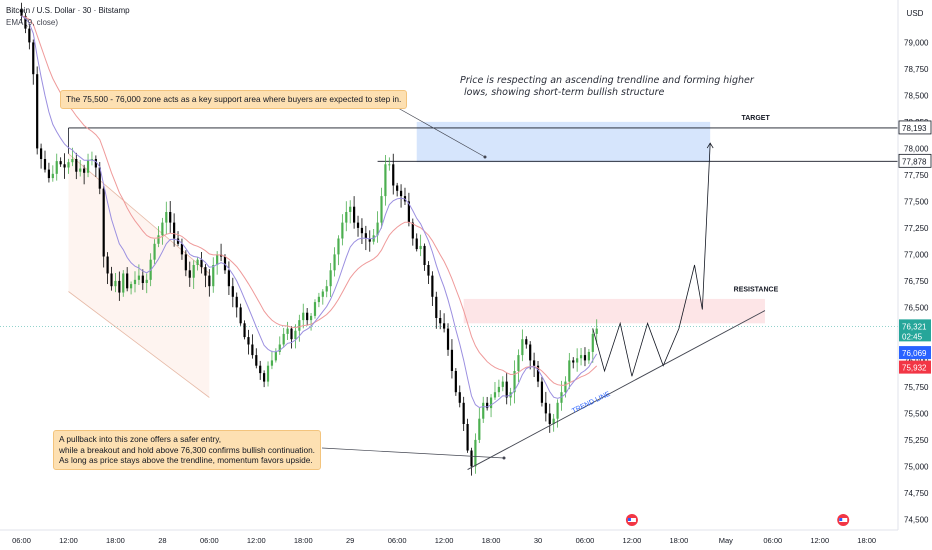 The image size is (932, 550). I want to click on current-price-label-bg, so click(915, 330).